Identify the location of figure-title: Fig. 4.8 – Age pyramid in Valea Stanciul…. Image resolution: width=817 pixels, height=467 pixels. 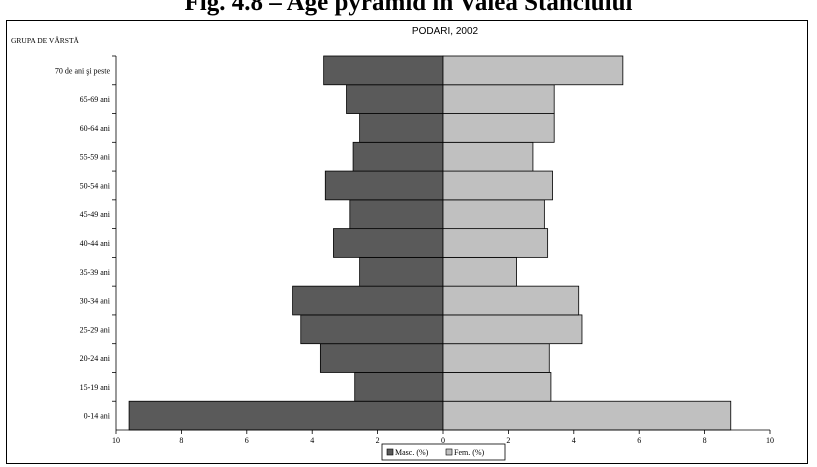
(408, 8).